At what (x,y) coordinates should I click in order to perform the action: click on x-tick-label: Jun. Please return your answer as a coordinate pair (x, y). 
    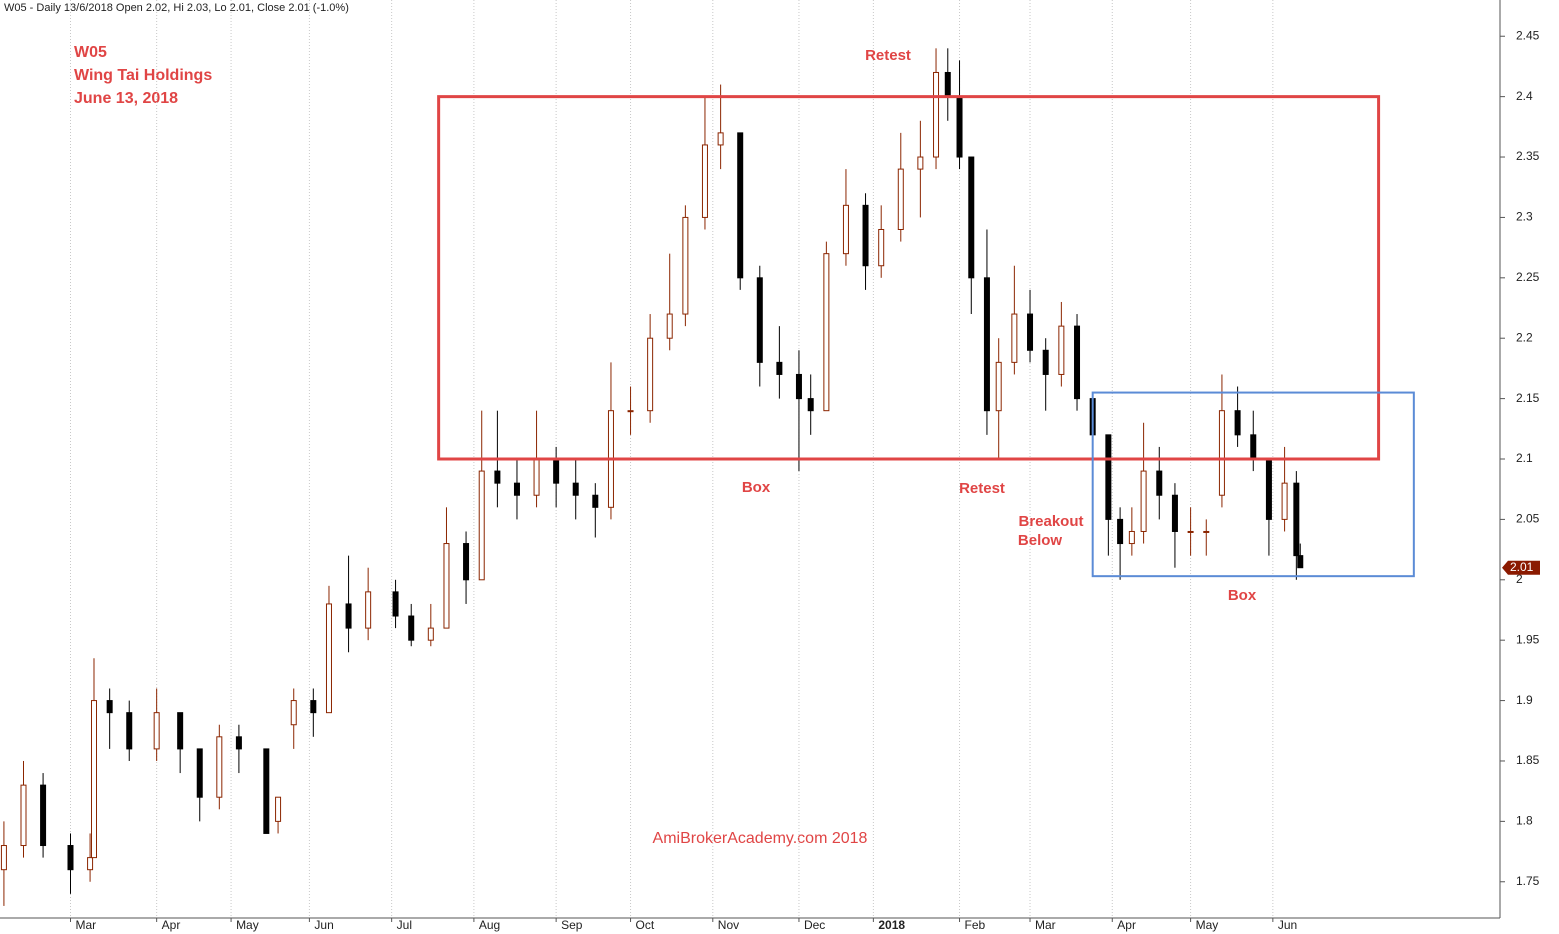
    Looking at the image, I should click on (323, 925).